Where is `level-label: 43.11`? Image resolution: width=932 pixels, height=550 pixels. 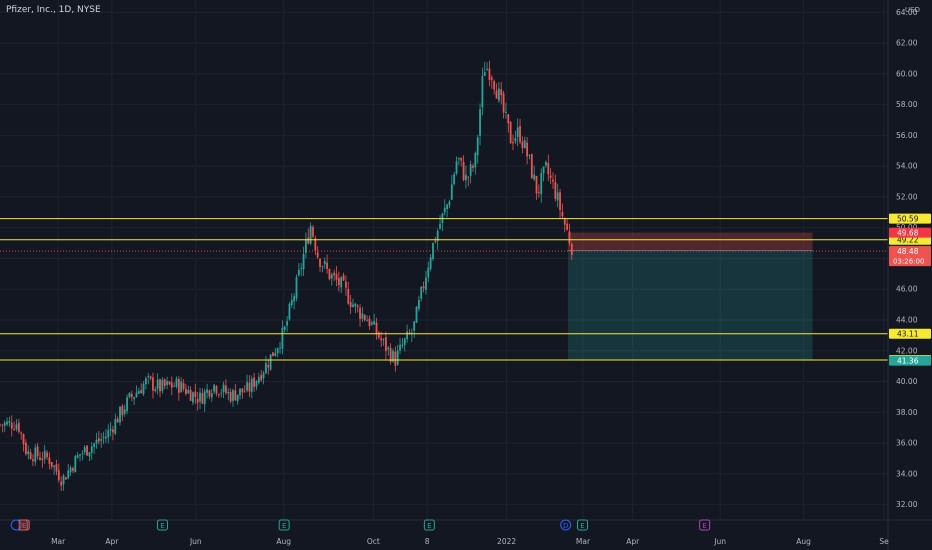
level-label: 43.11 is located at coordinates (908, 334).